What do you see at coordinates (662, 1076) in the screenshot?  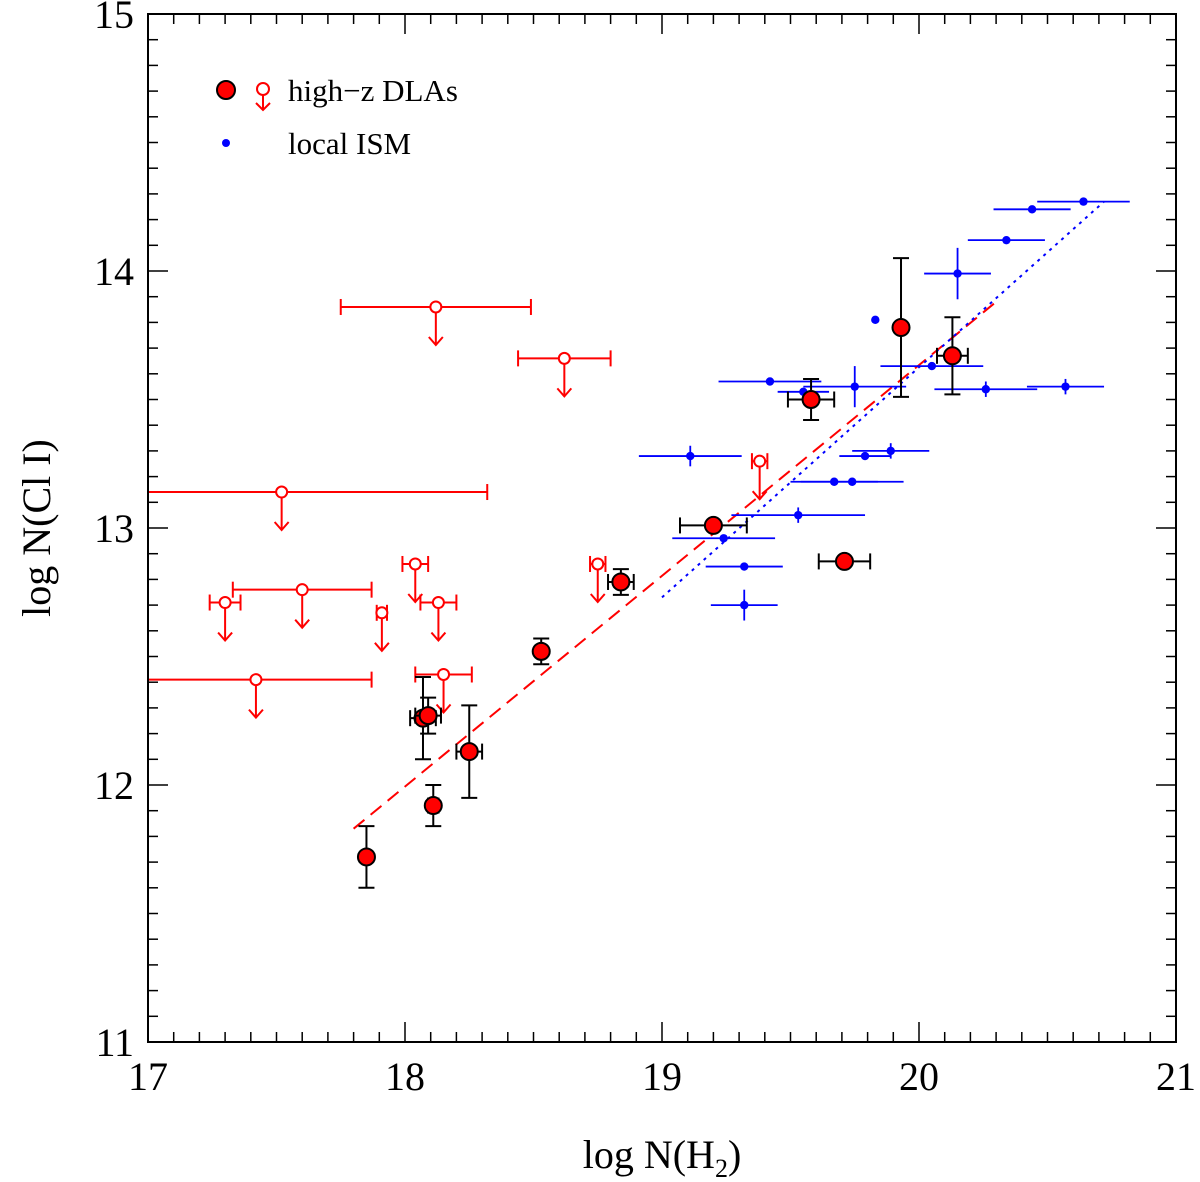 I see `x-tick-label: 19` at bounding box center [662, 1076].